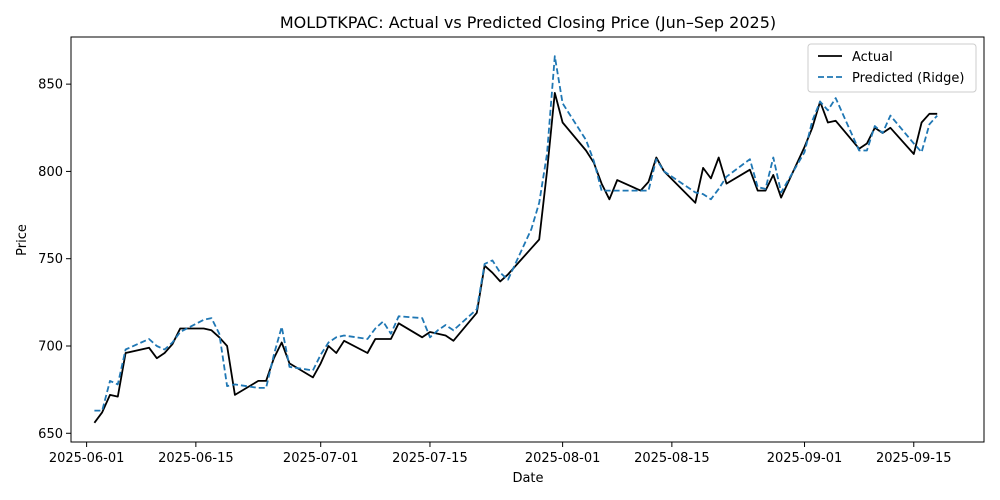 Image resolution: width=1000 pixels, height=500 pixels. Describe the element at coordinates (672, 458) in the screenshot. I see `x-tick-label: 2025-08-15` at that location.